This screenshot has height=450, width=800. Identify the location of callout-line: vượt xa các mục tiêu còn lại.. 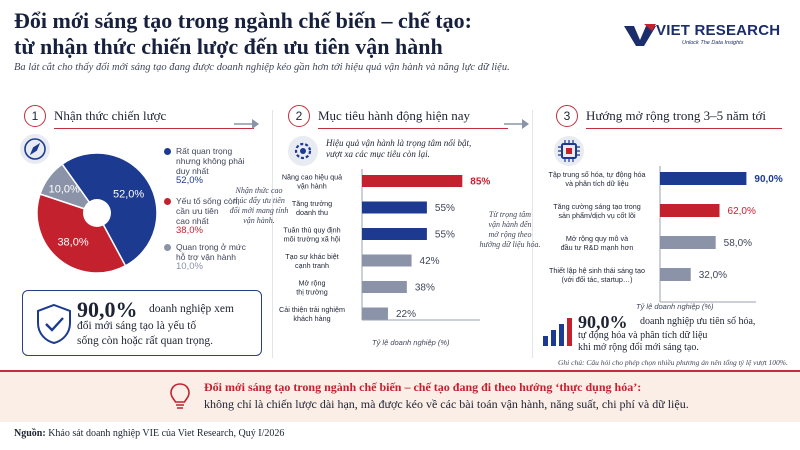
(378, 154).